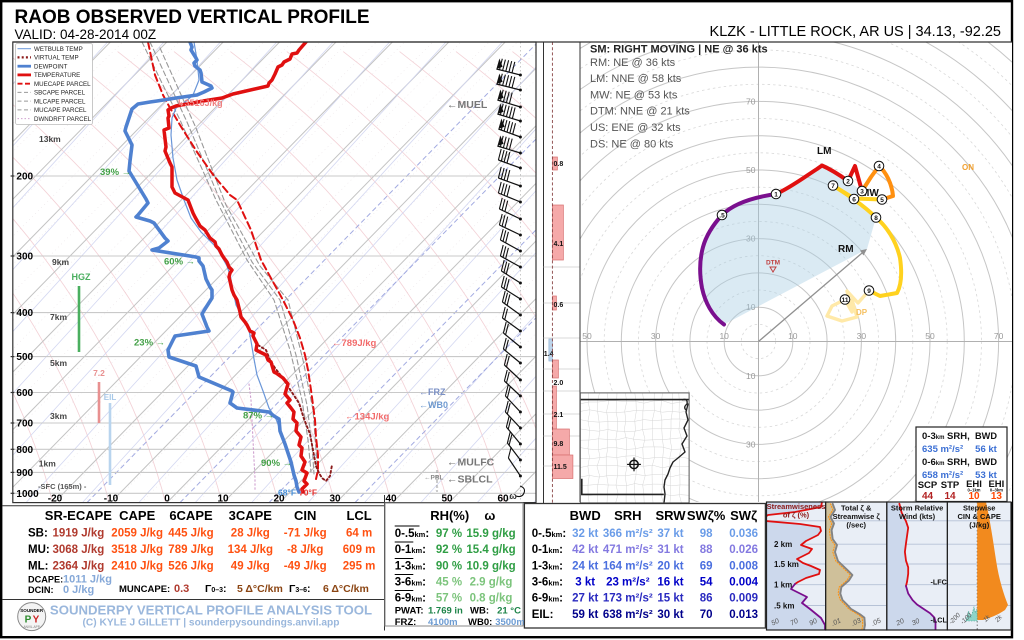  I want to click on svg-text: EIL, so click(110, 397).